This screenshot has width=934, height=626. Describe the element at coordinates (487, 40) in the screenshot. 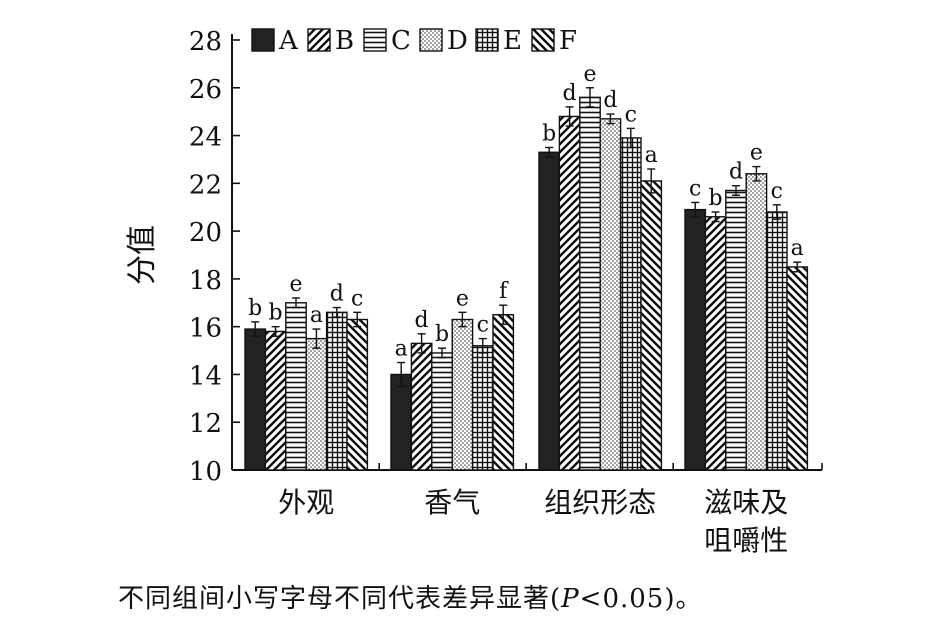

I see `legend-swatch-E` at that location.